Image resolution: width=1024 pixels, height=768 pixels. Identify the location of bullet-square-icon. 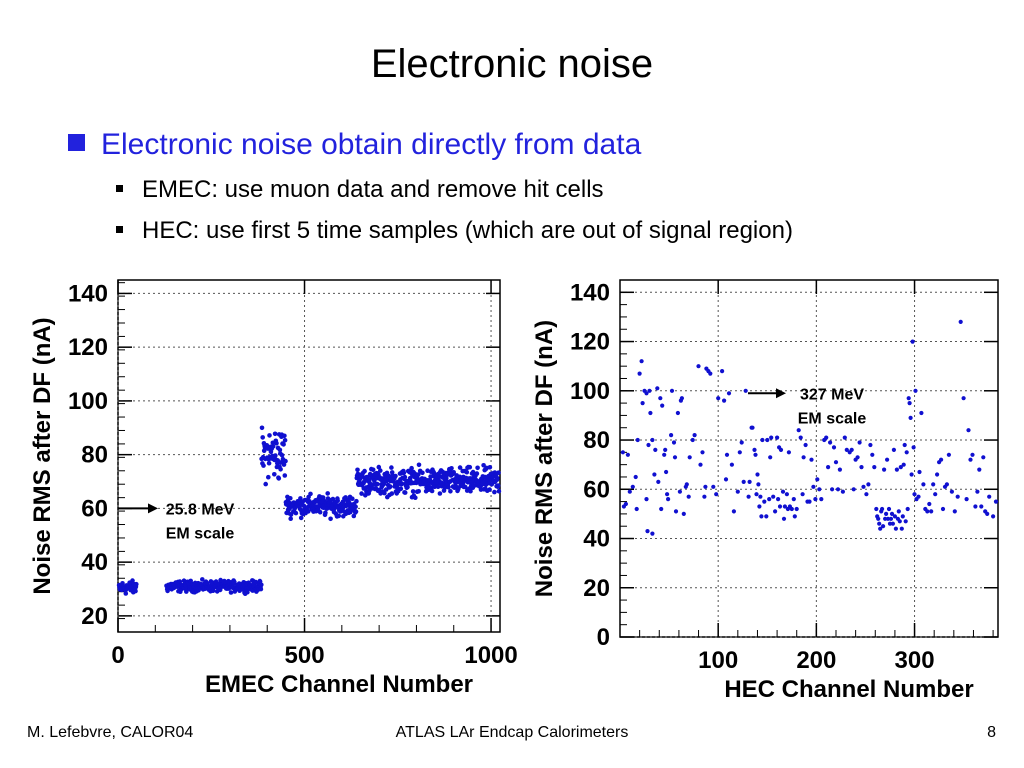
(119, 229).